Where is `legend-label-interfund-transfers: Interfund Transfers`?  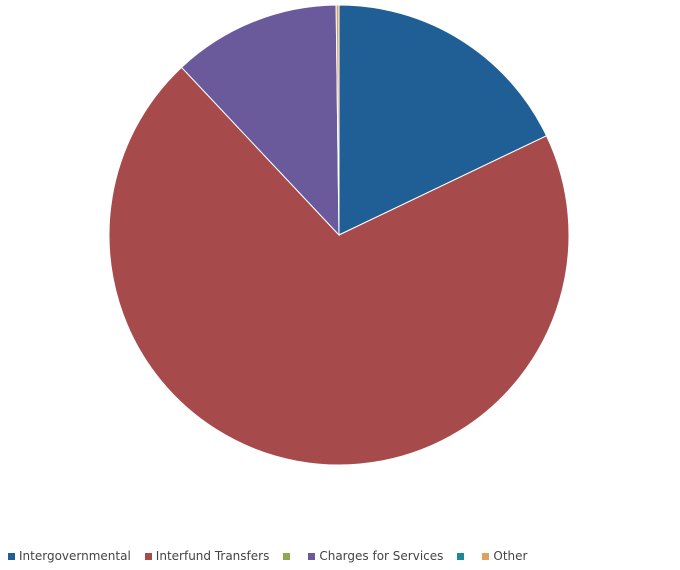 legend-label-interfund-transfers: Interfund Transfers is located at coordinates (212, 556).